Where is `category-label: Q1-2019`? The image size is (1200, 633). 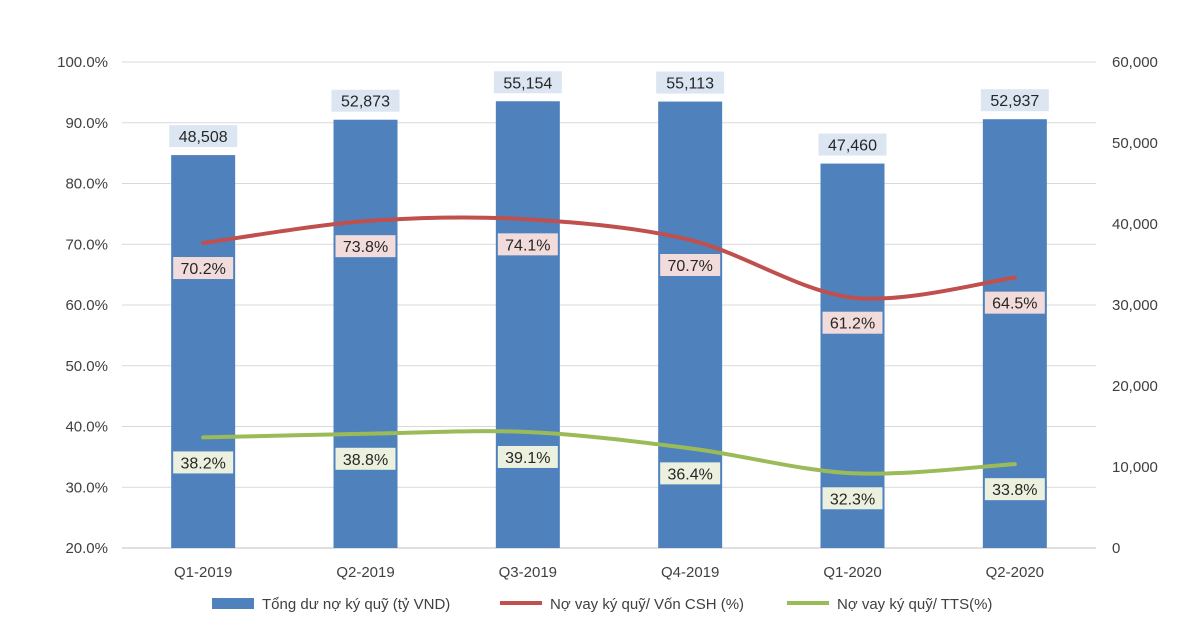 category-label: Q1-2019 is located at coordinates (203, 572).